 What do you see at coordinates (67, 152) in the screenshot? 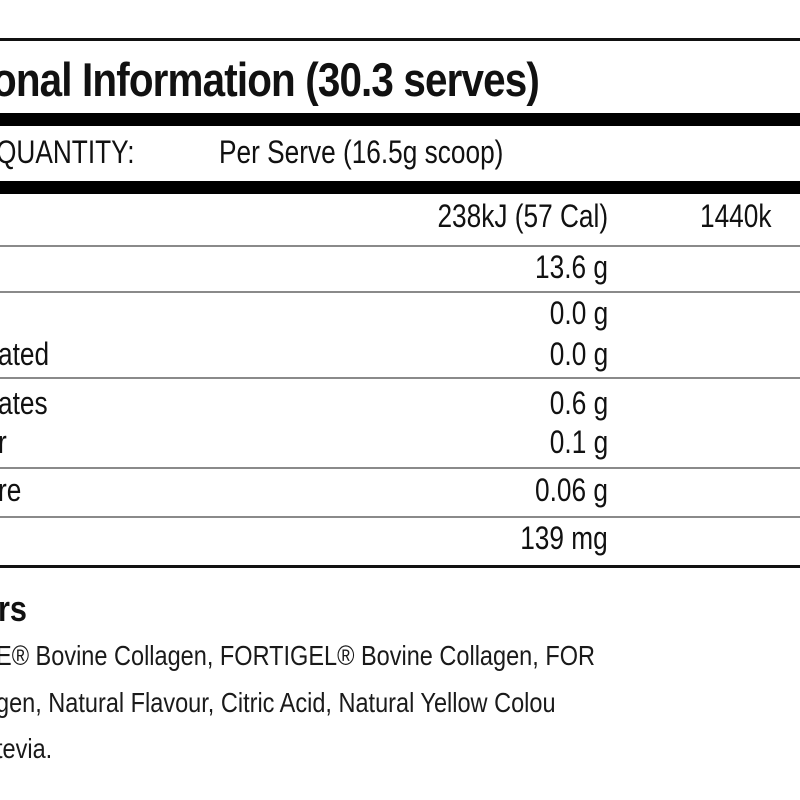
I see `quantity-label: QUANTITY:` at bounding box center [67, 152].